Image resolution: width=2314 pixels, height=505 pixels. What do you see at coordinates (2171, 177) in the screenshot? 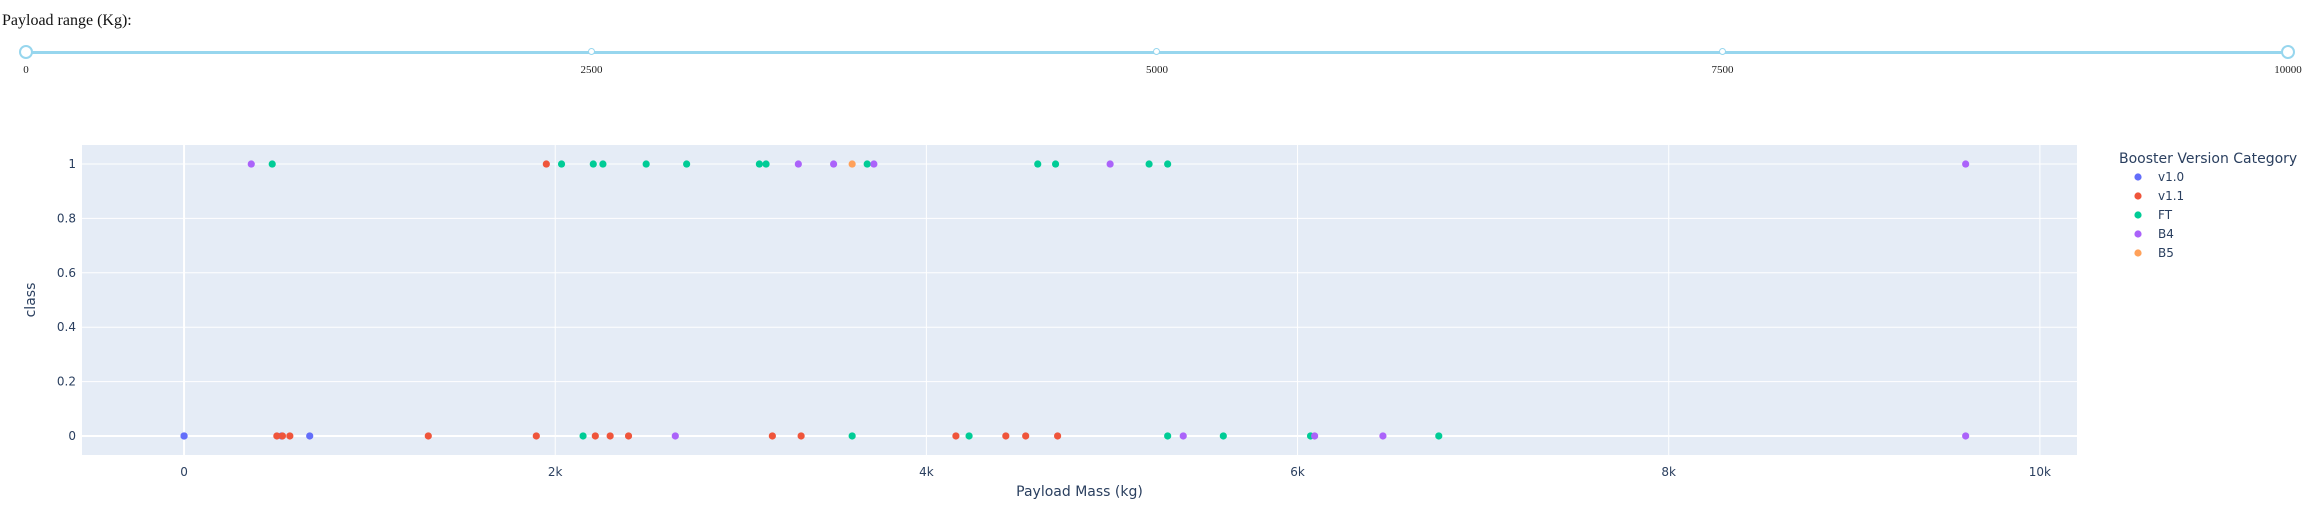
I see `legend-item-label: v1.0` at bounding box center [2171, 177].